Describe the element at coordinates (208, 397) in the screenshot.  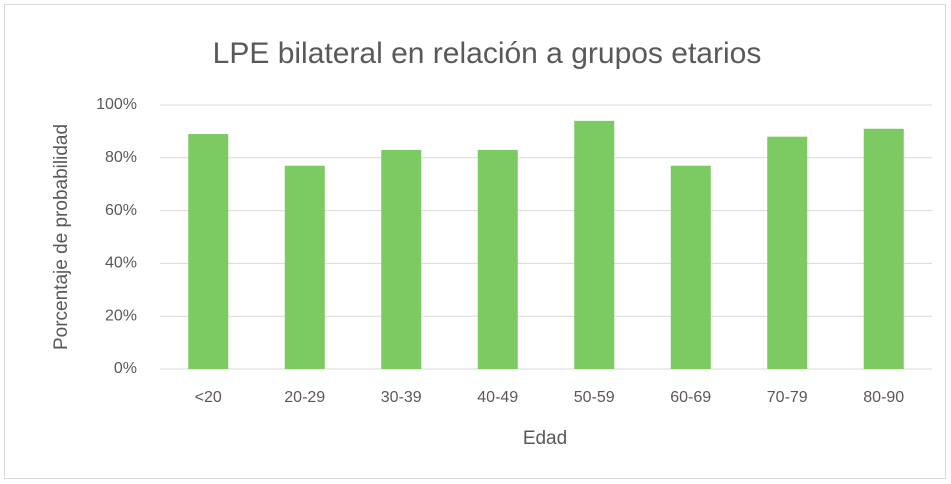
I see `x-tick-label: <20` at that location.